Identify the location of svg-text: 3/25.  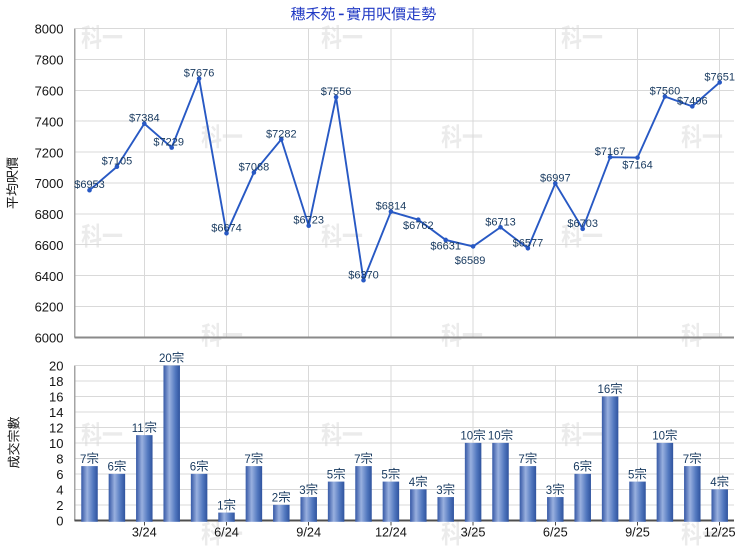
(473, 531).